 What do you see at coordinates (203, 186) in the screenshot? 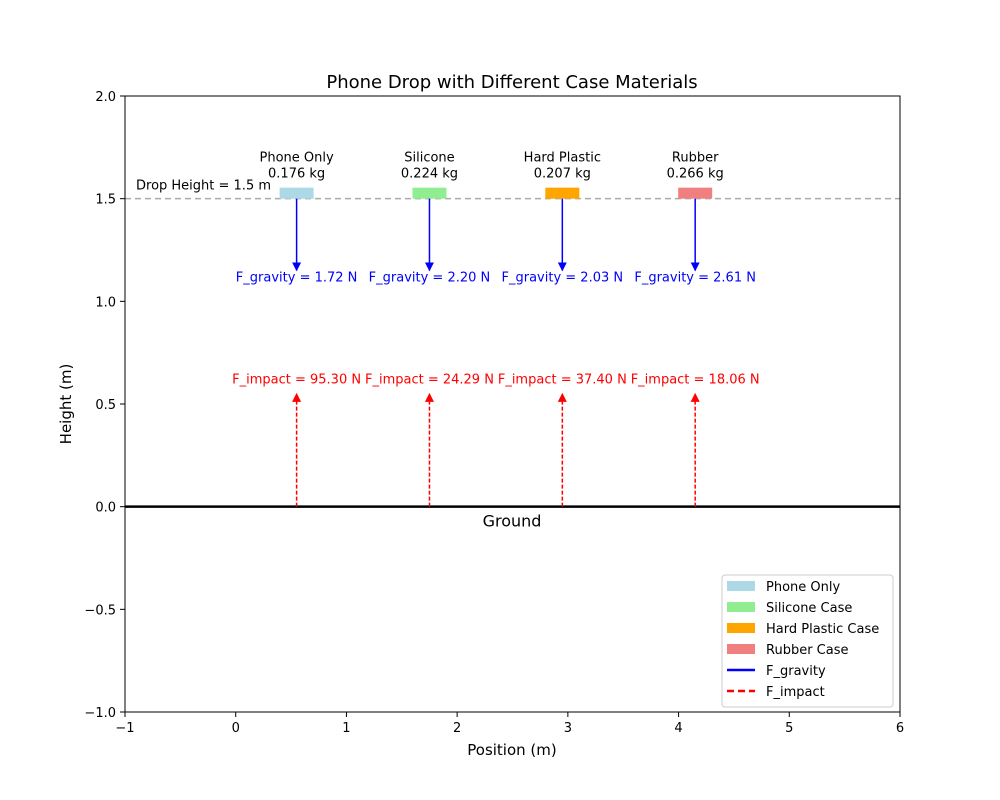
I see `drop-height-label: Drop Height = 1.5 m` at bounding box center [203, 186].